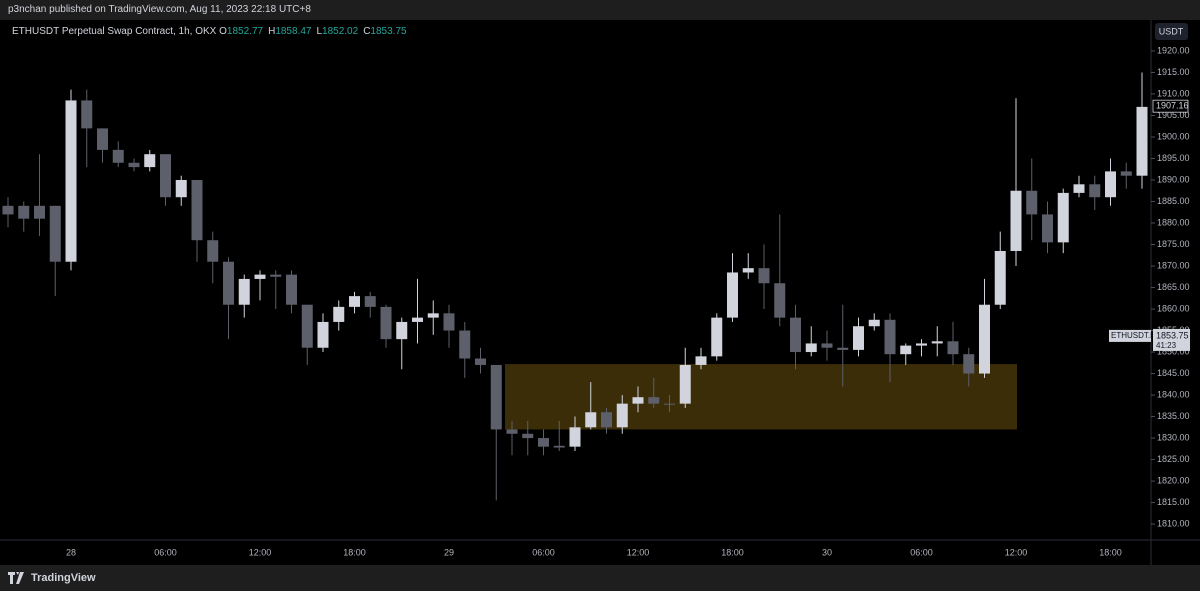  I want to click on x-tick-label: 29, so click(449, 552).